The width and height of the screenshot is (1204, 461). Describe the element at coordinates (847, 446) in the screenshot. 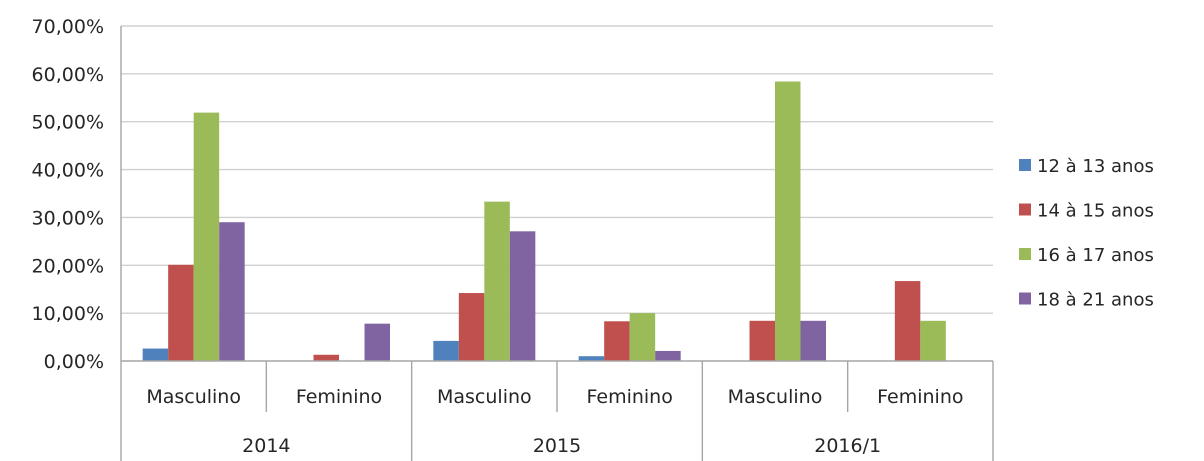

I see `group-label: 2016/1` at that location.